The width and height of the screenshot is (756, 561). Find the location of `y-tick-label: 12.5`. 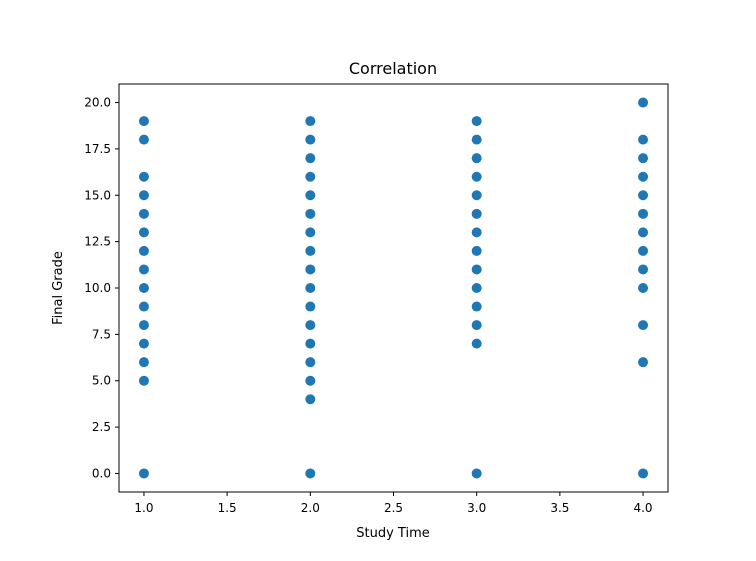

y-tick-label: 12.5 is located at coordinates (97, 242).